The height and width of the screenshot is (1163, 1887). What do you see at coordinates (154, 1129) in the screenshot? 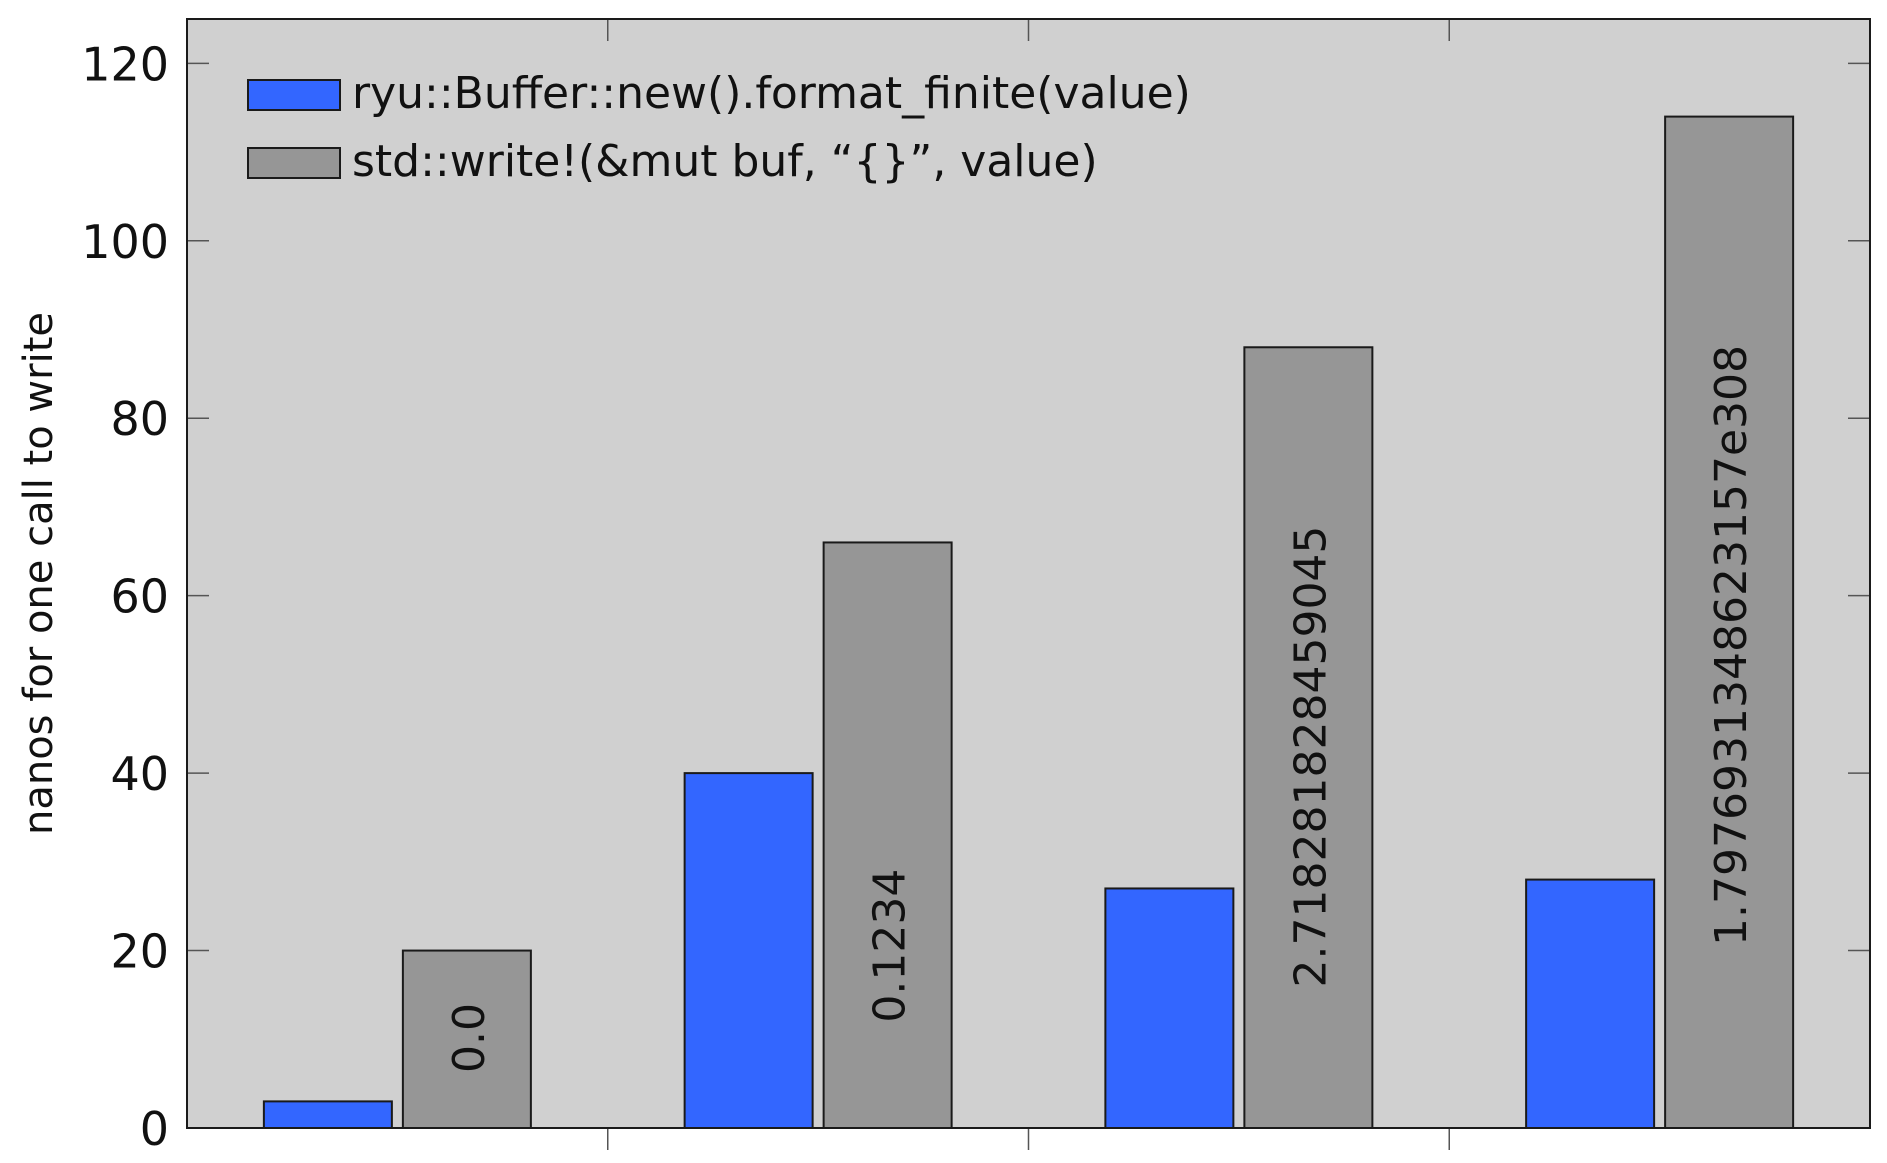
I see `y-tick-label: 0` at bounding box center [154, 1129].